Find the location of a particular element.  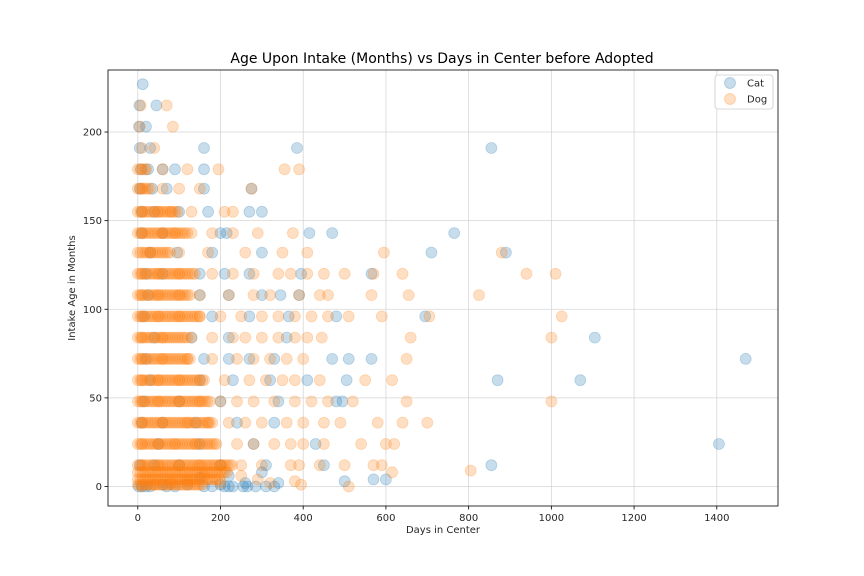

y-tick-label: 50 is located at coordinates (95, 398).